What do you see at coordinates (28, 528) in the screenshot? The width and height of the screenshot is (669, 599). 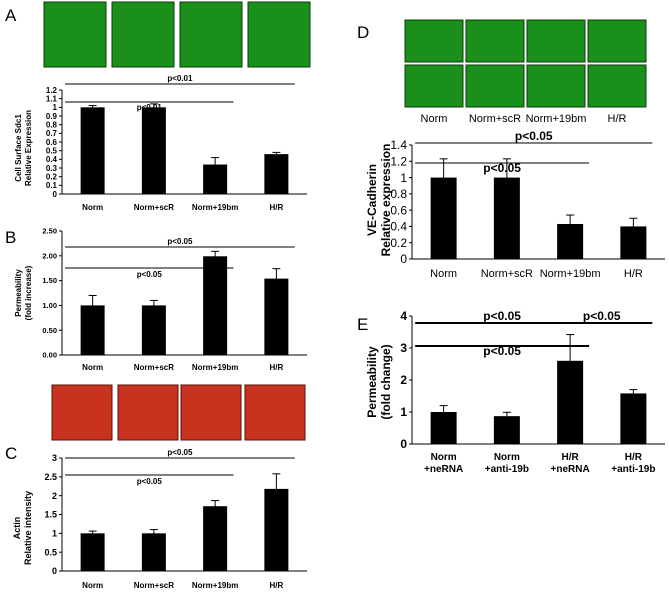 I see `svg-text: Relative intensity` at bounding box center [28, 528].